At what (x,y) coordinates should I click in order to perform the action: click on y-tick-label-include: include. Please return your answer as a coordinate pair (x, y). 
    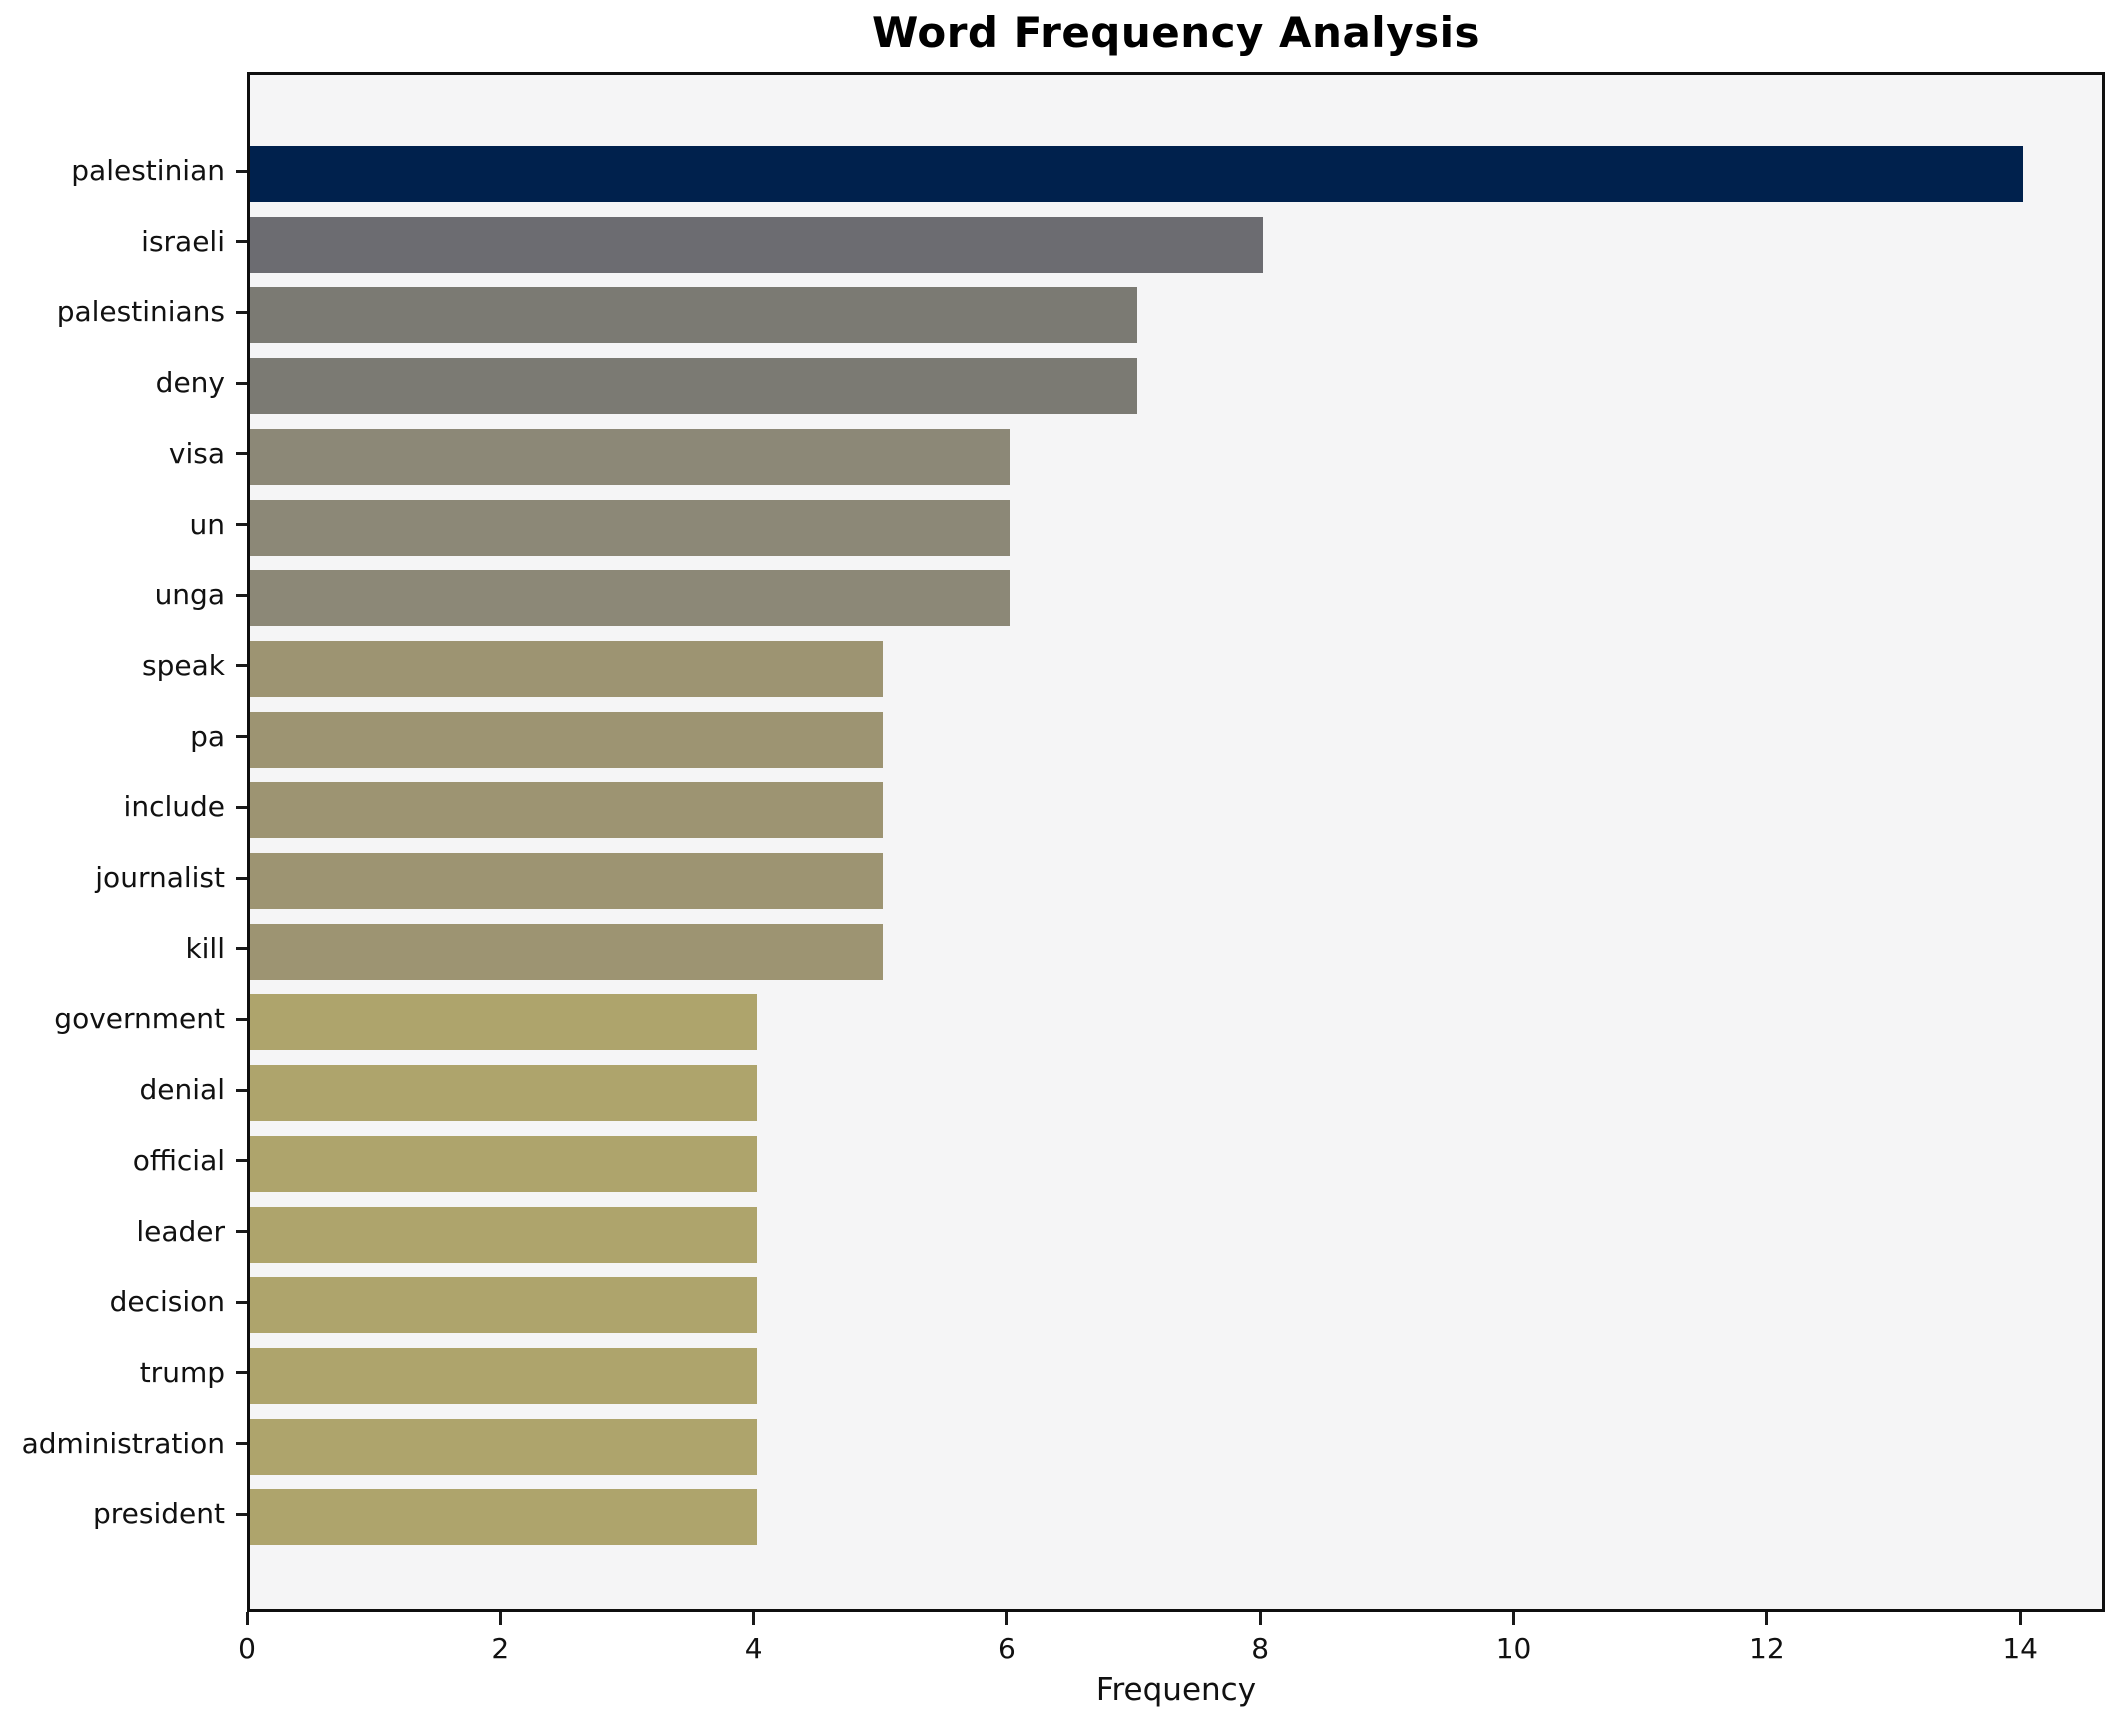
    Looking at the image, I should click on (174, 807).